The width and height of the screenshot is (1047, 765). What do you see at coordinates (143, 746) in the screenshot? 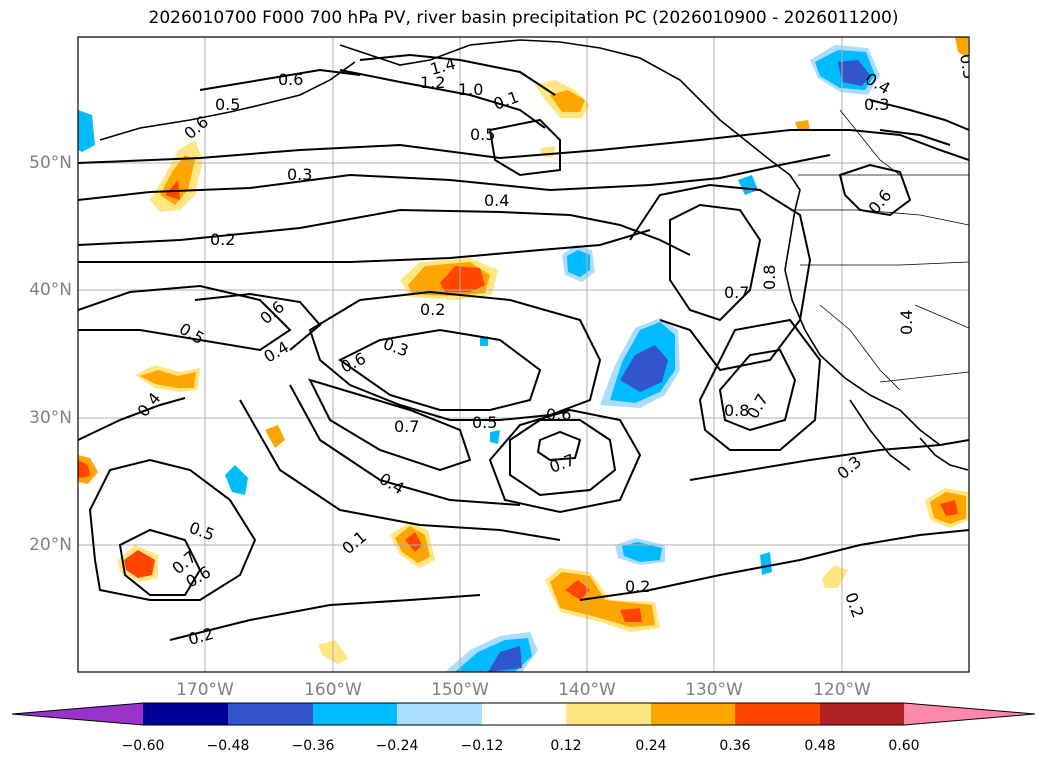
I see `colorbar-tick-label: −0.60` at bounding box center [143, 746].